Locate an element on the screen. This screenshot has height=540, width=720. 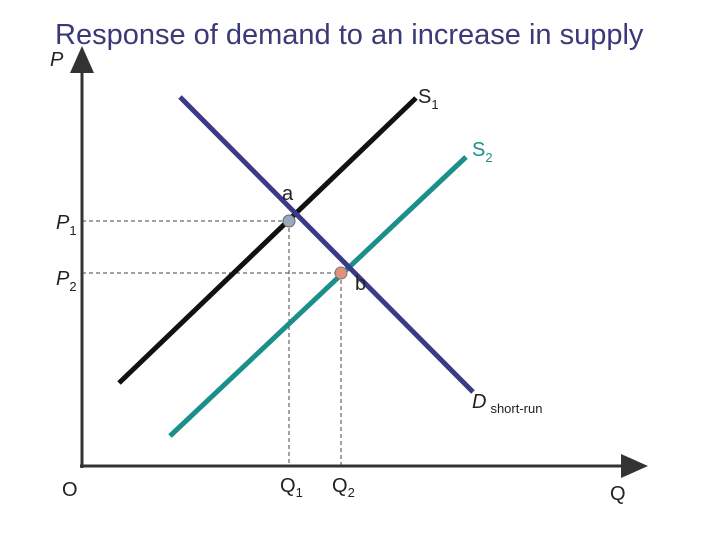
y-axis-label: P is located at coordinates (57, 60).